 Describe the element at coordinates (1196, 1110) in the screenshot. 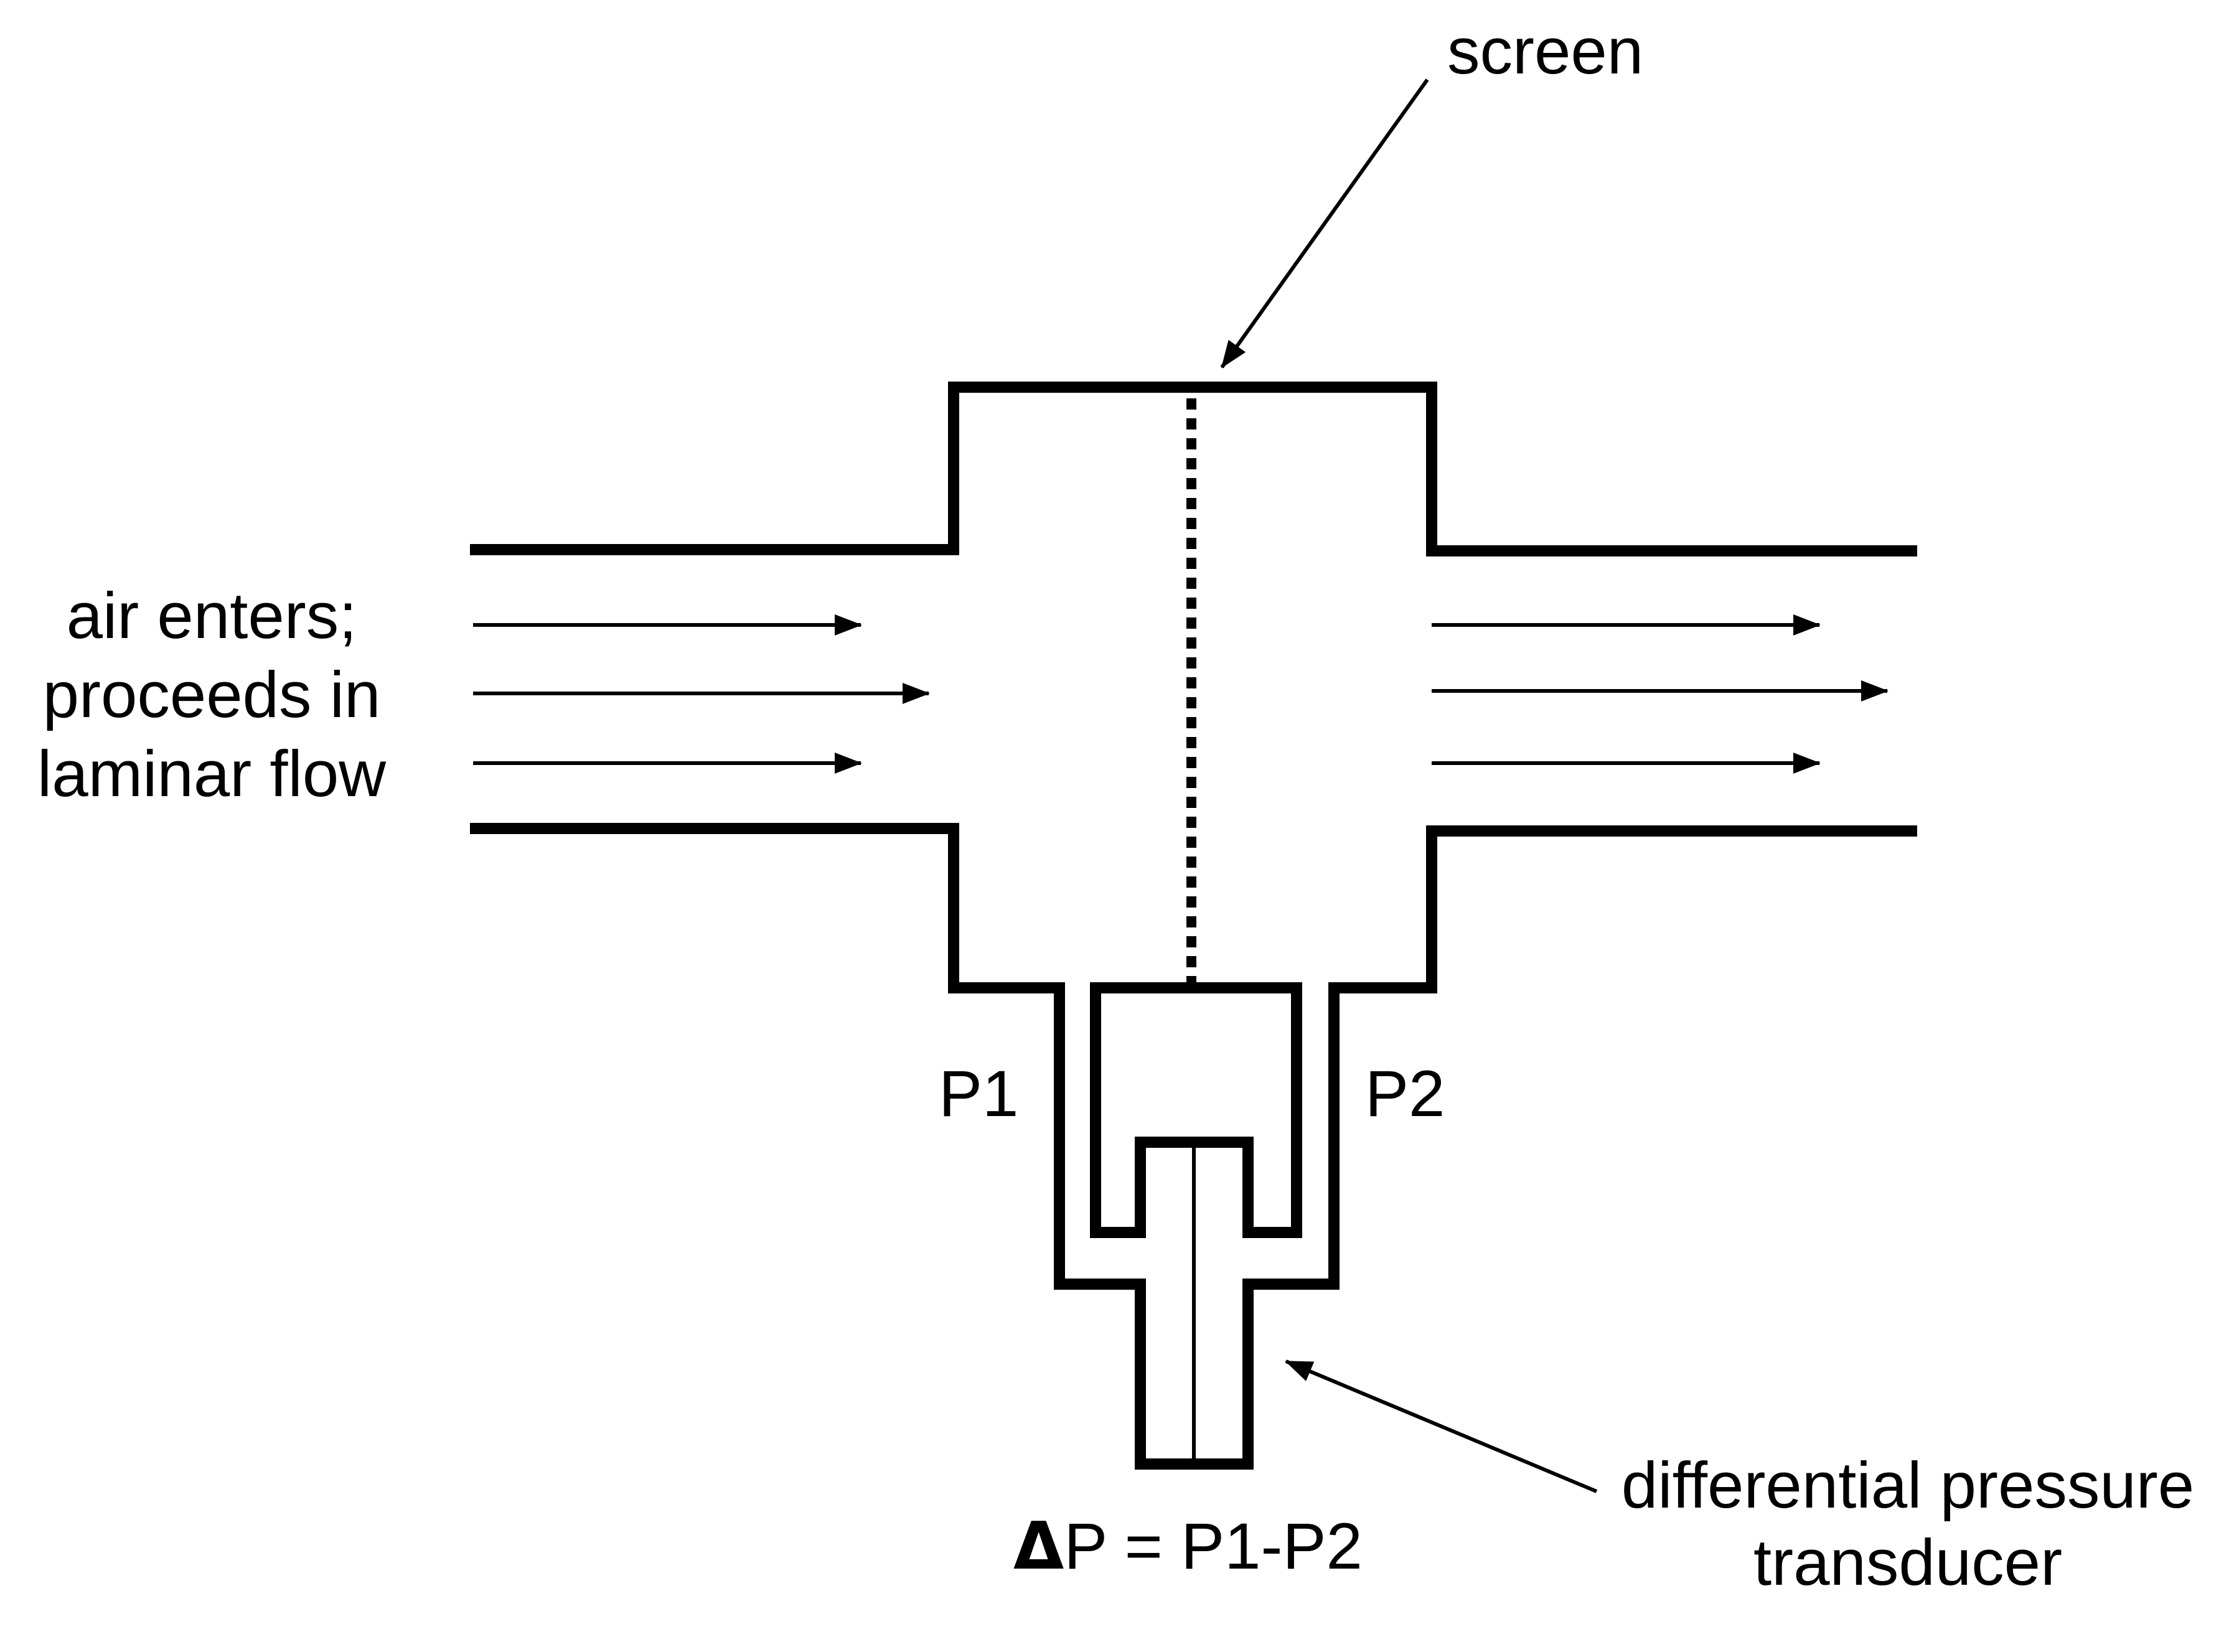

I see `transducer-manifold` at that location.